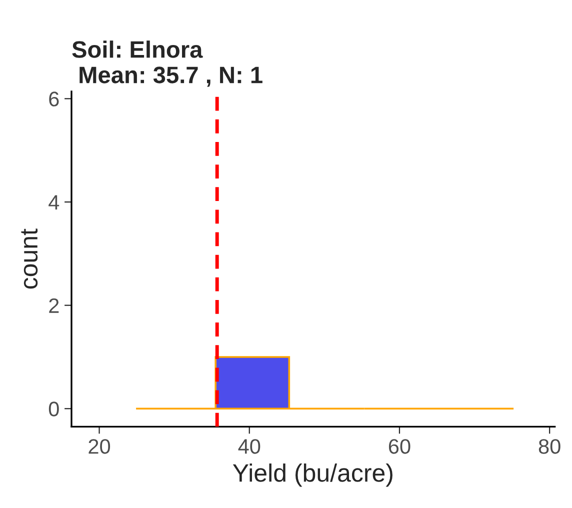 This screenshot has height=508, width=572. I want to click on y-tick-label: 2, so click(54, 305).